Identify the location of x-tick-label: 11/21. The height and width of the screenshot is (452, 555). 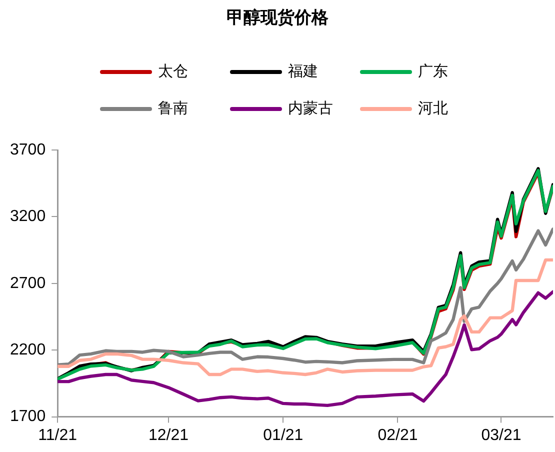
(58, 435).